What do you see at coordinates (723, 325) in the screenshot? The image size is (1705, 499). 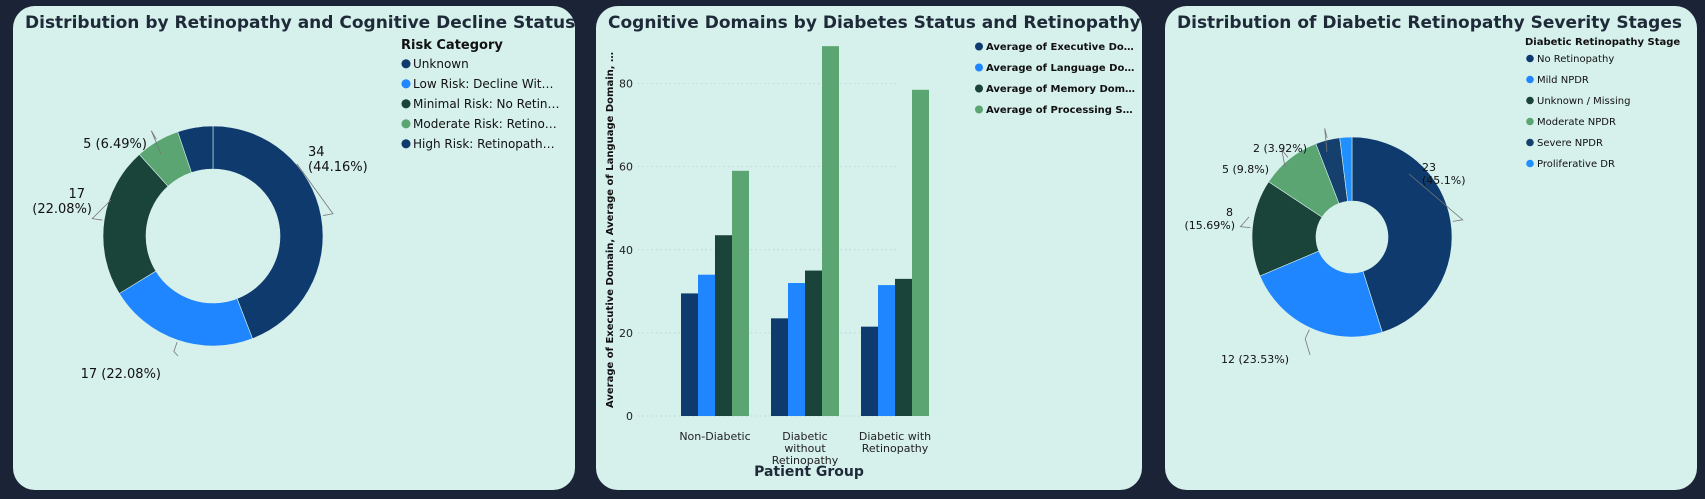 I see `bar-average-of-memory-dom-non-diabetic` at bounding box center [723, 325].